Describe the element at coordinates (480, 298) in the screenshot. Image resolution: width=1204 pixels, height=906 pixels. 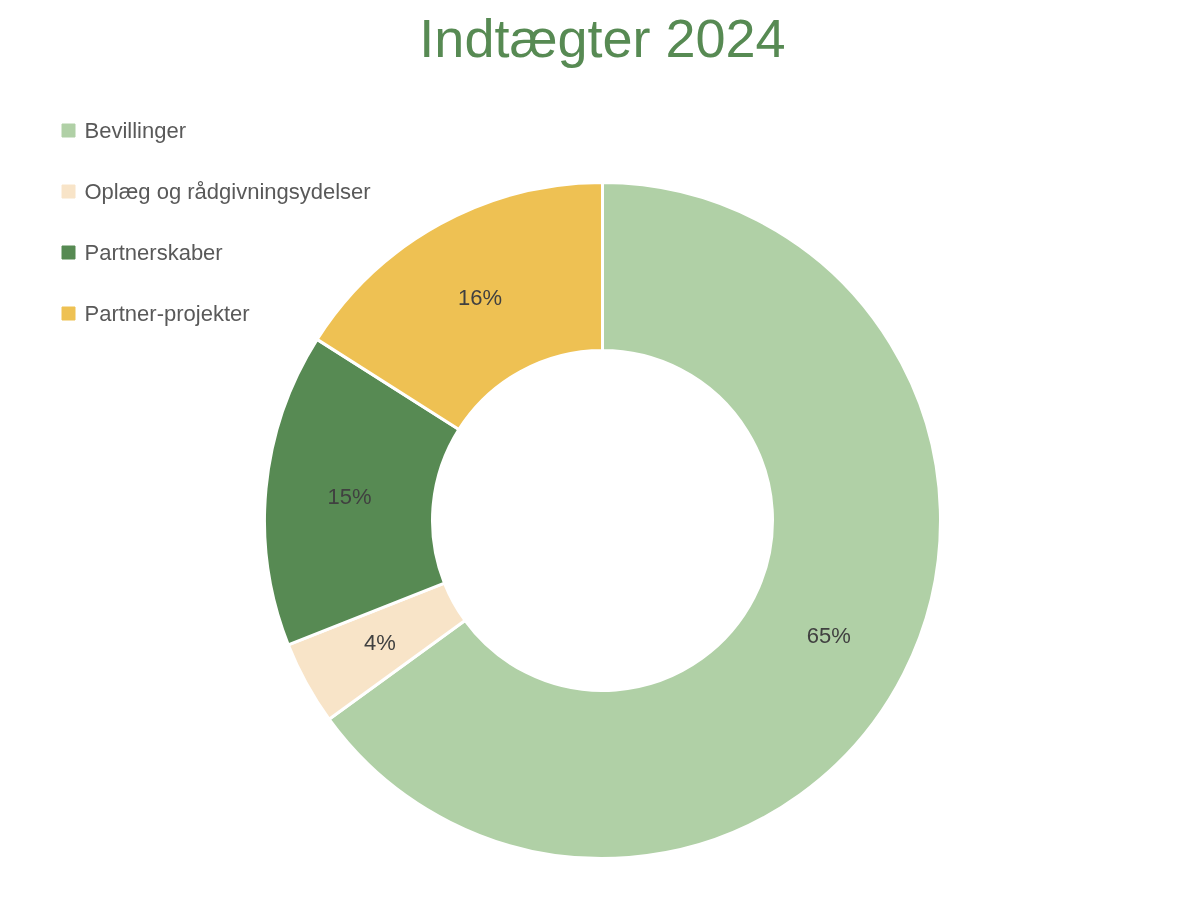
I see `data-label: 16%` at that location.